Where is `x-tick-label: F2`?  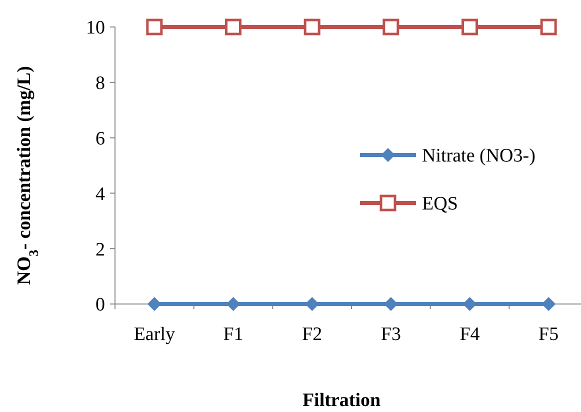 x-tick-label: F2 is located at coordinates (312, 334).